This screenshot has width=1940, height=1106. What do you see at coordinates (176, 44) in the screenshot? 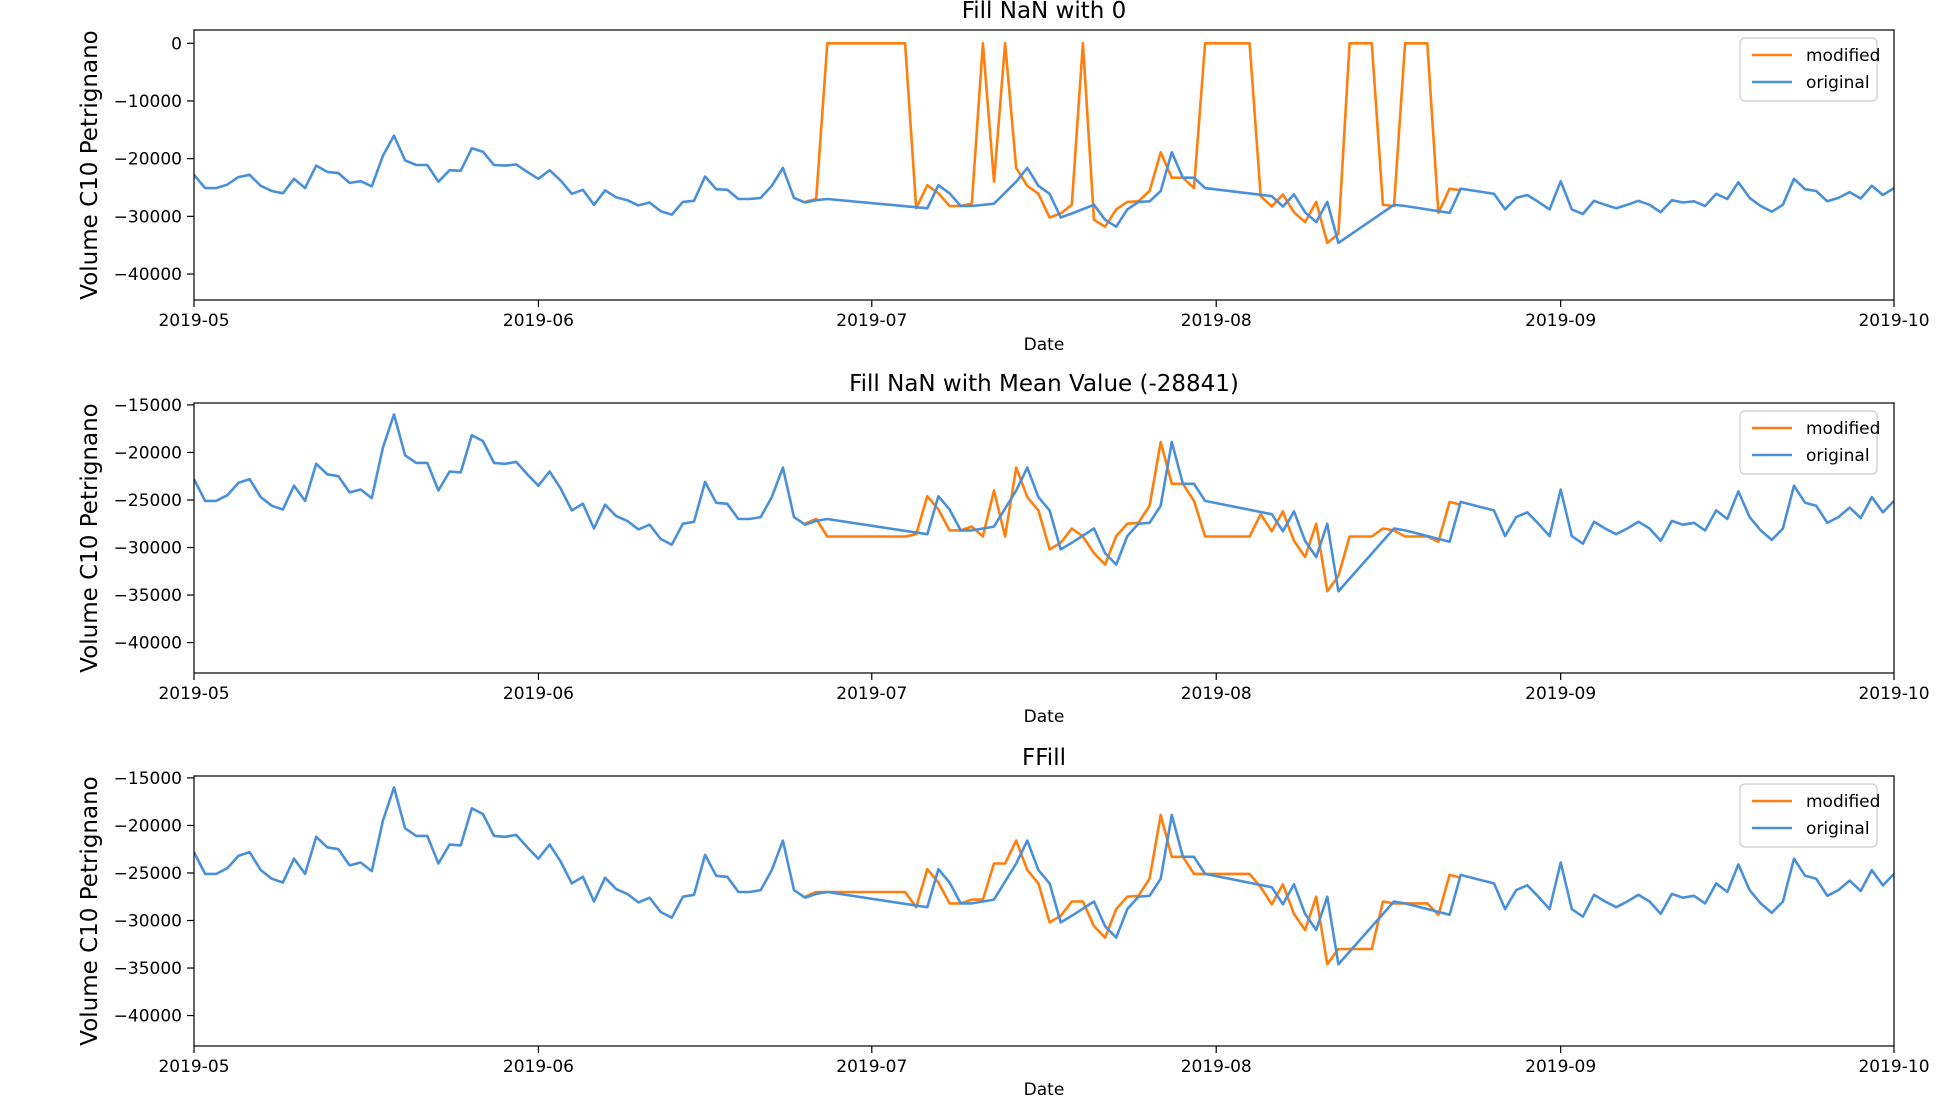
I see `y-tick-label: 0` at bounding box center [176, 44].